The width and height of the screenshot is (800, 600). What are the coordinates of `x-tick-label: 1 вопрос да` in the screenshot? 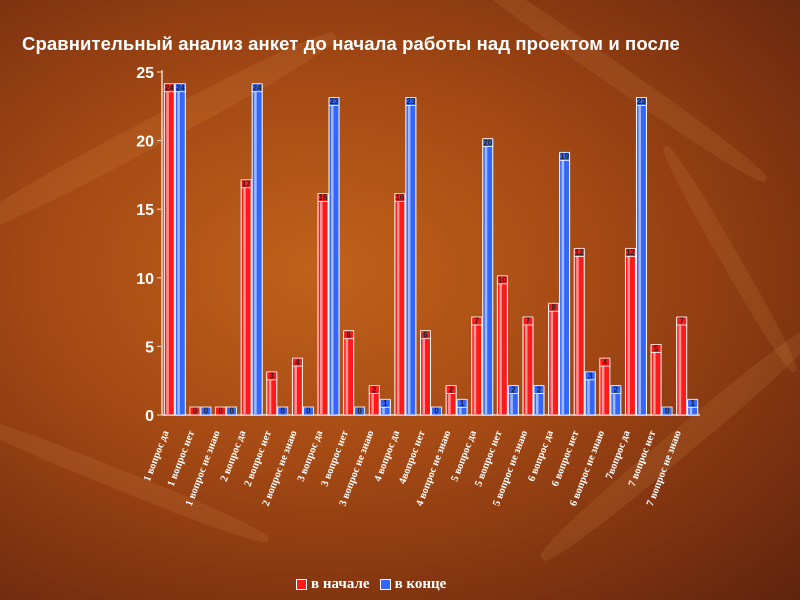 It's located at (157, 455).